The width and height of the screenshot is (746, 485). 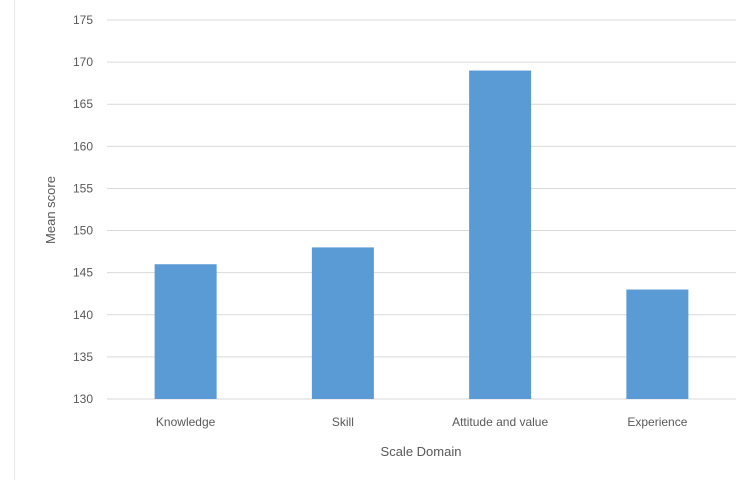 What do you see at coordinates (50, 210) in the screenshot?
I see `y-axis-title: Mean score` at bounding box center [50, 210].